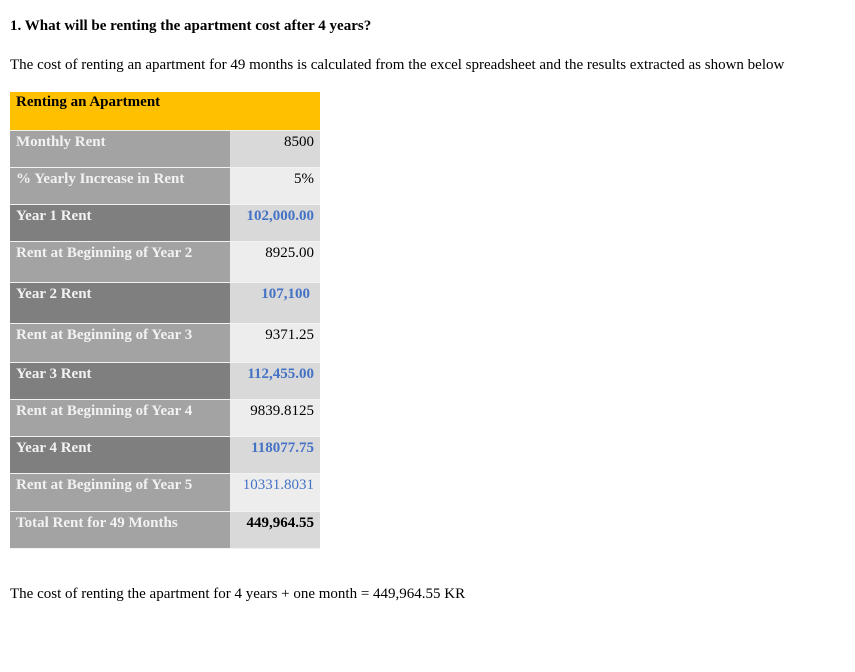 The image size is (855, 672). I want to click on table-row: Year 3 Rent 112,455.00, so click(165, 381).